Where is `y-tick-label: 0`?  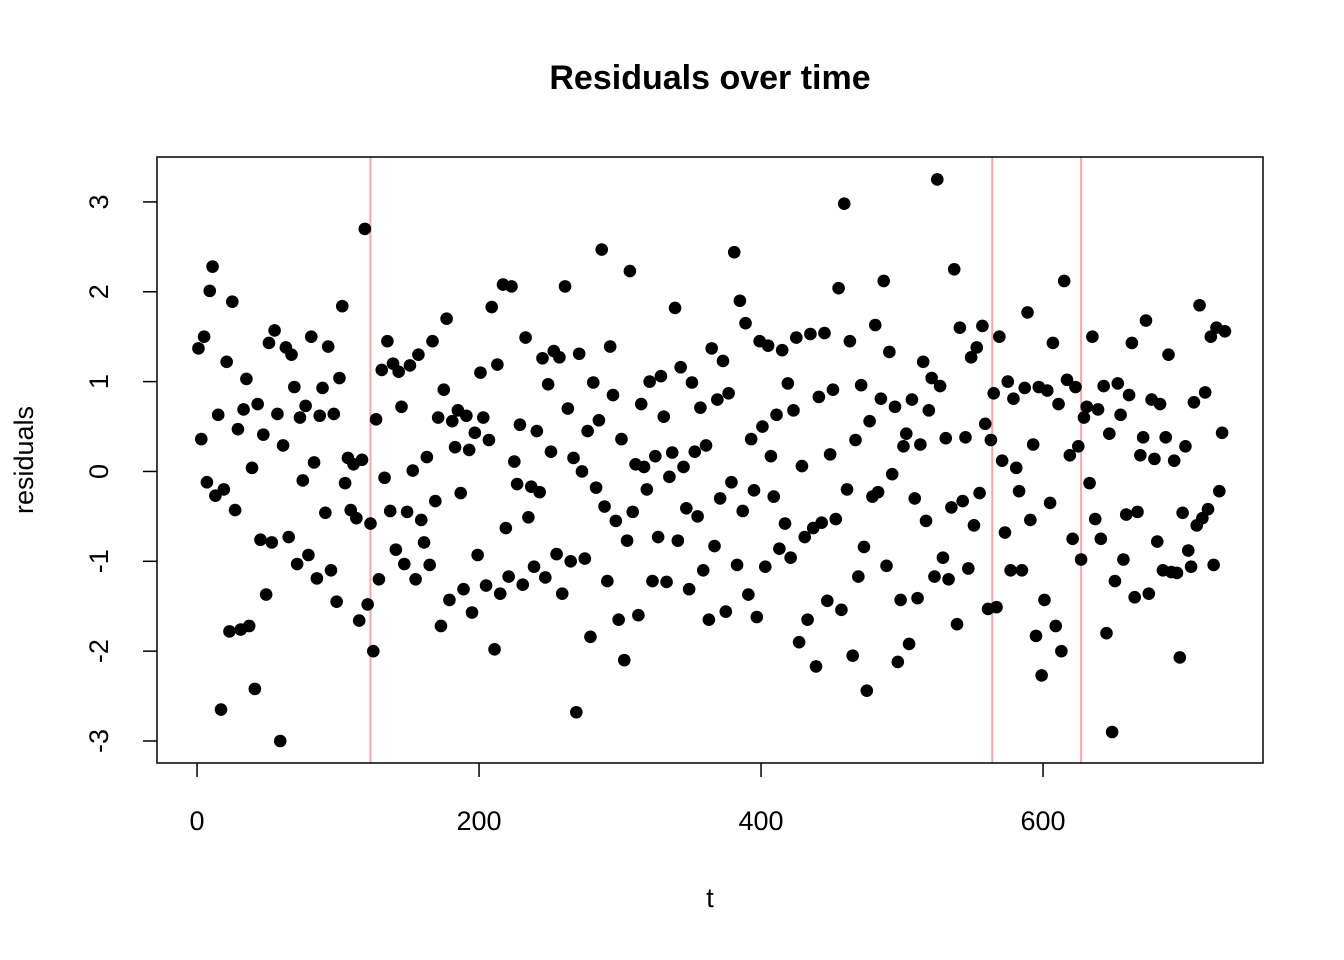
y-tick-label: 0 is located at coordinates (99, 471).